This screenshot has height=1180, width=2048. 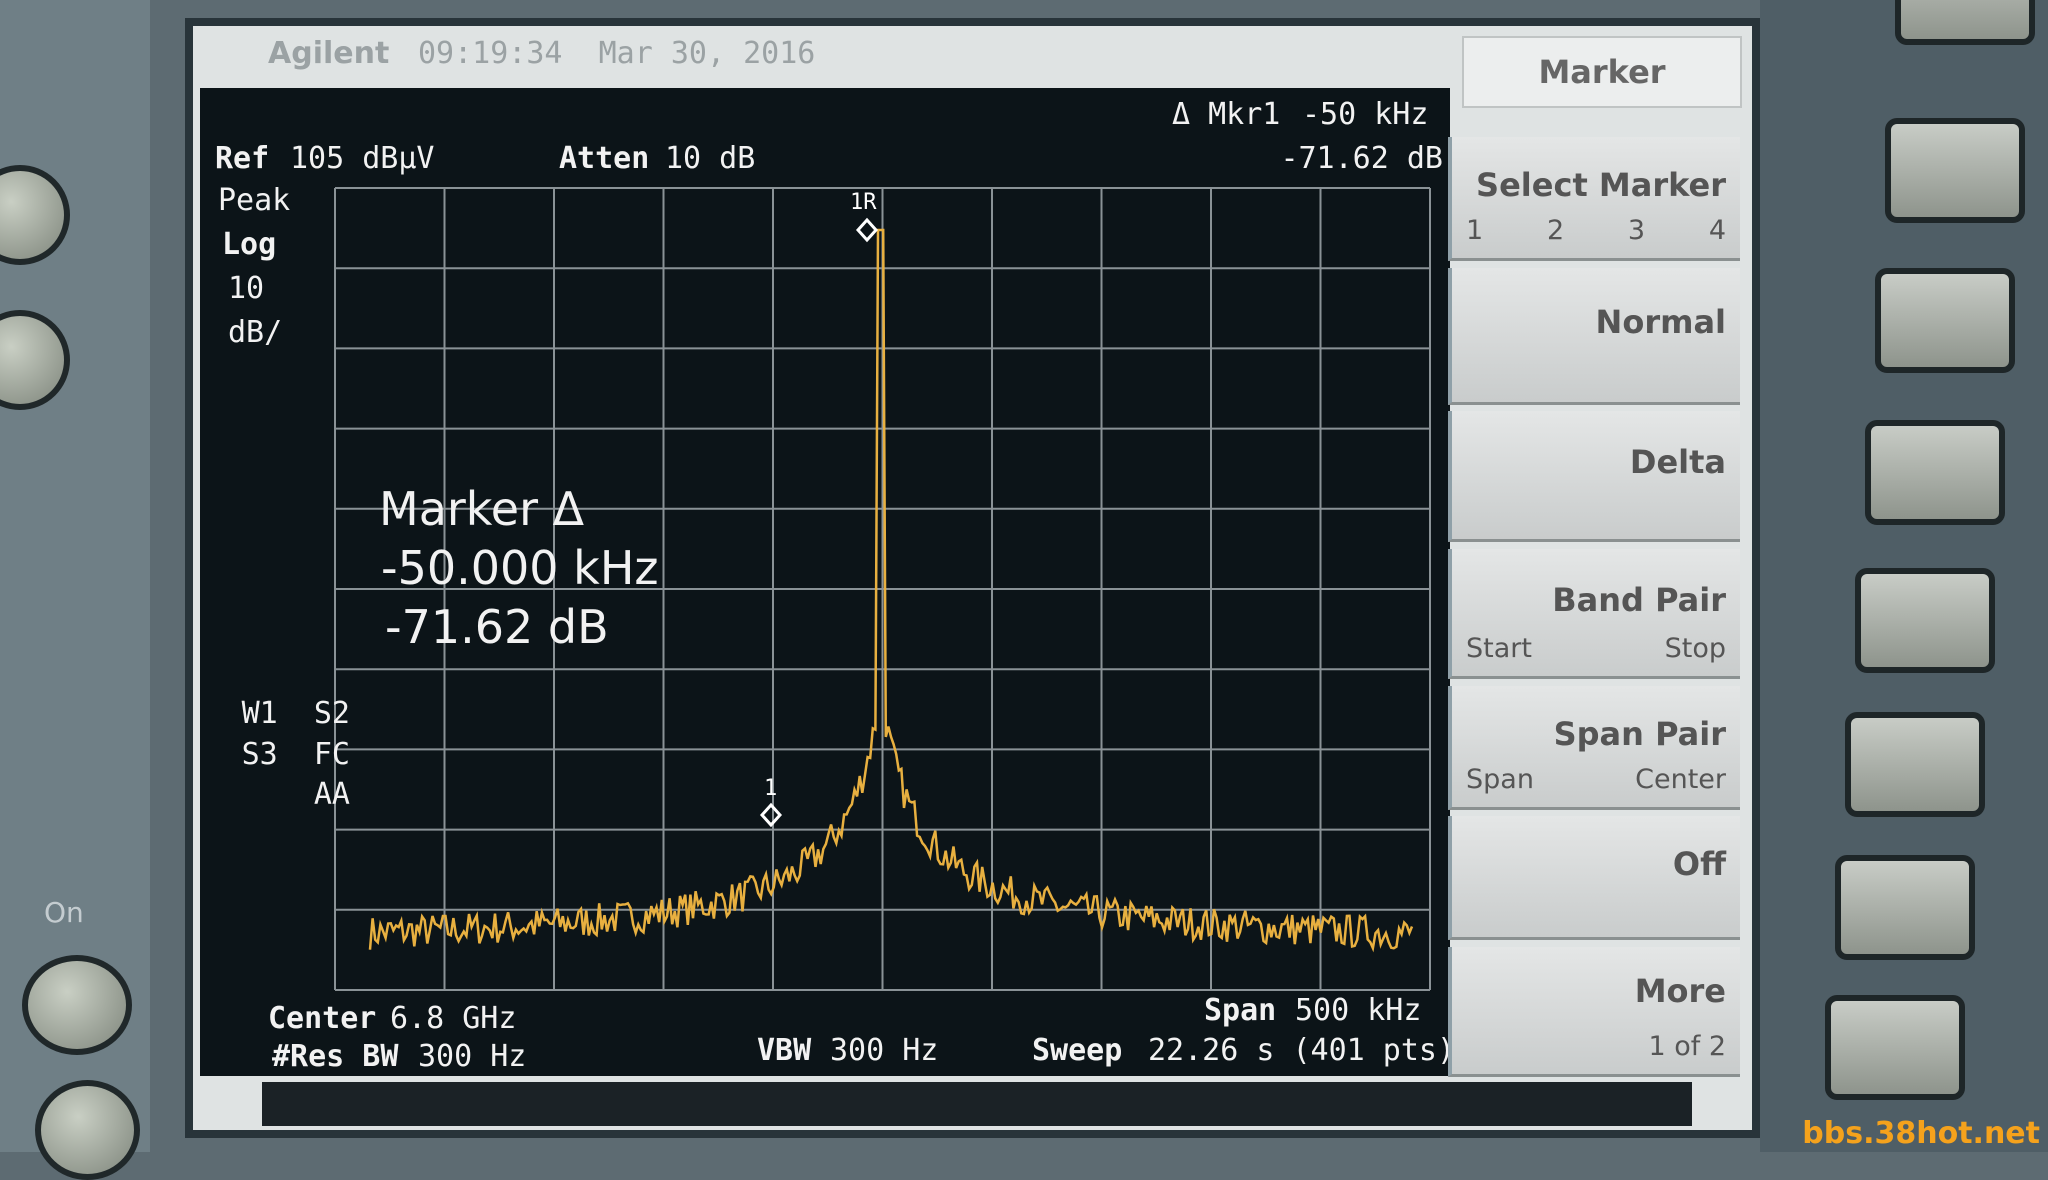 I want to click on softkey-label: Delta, so click(x=1677, y=462).